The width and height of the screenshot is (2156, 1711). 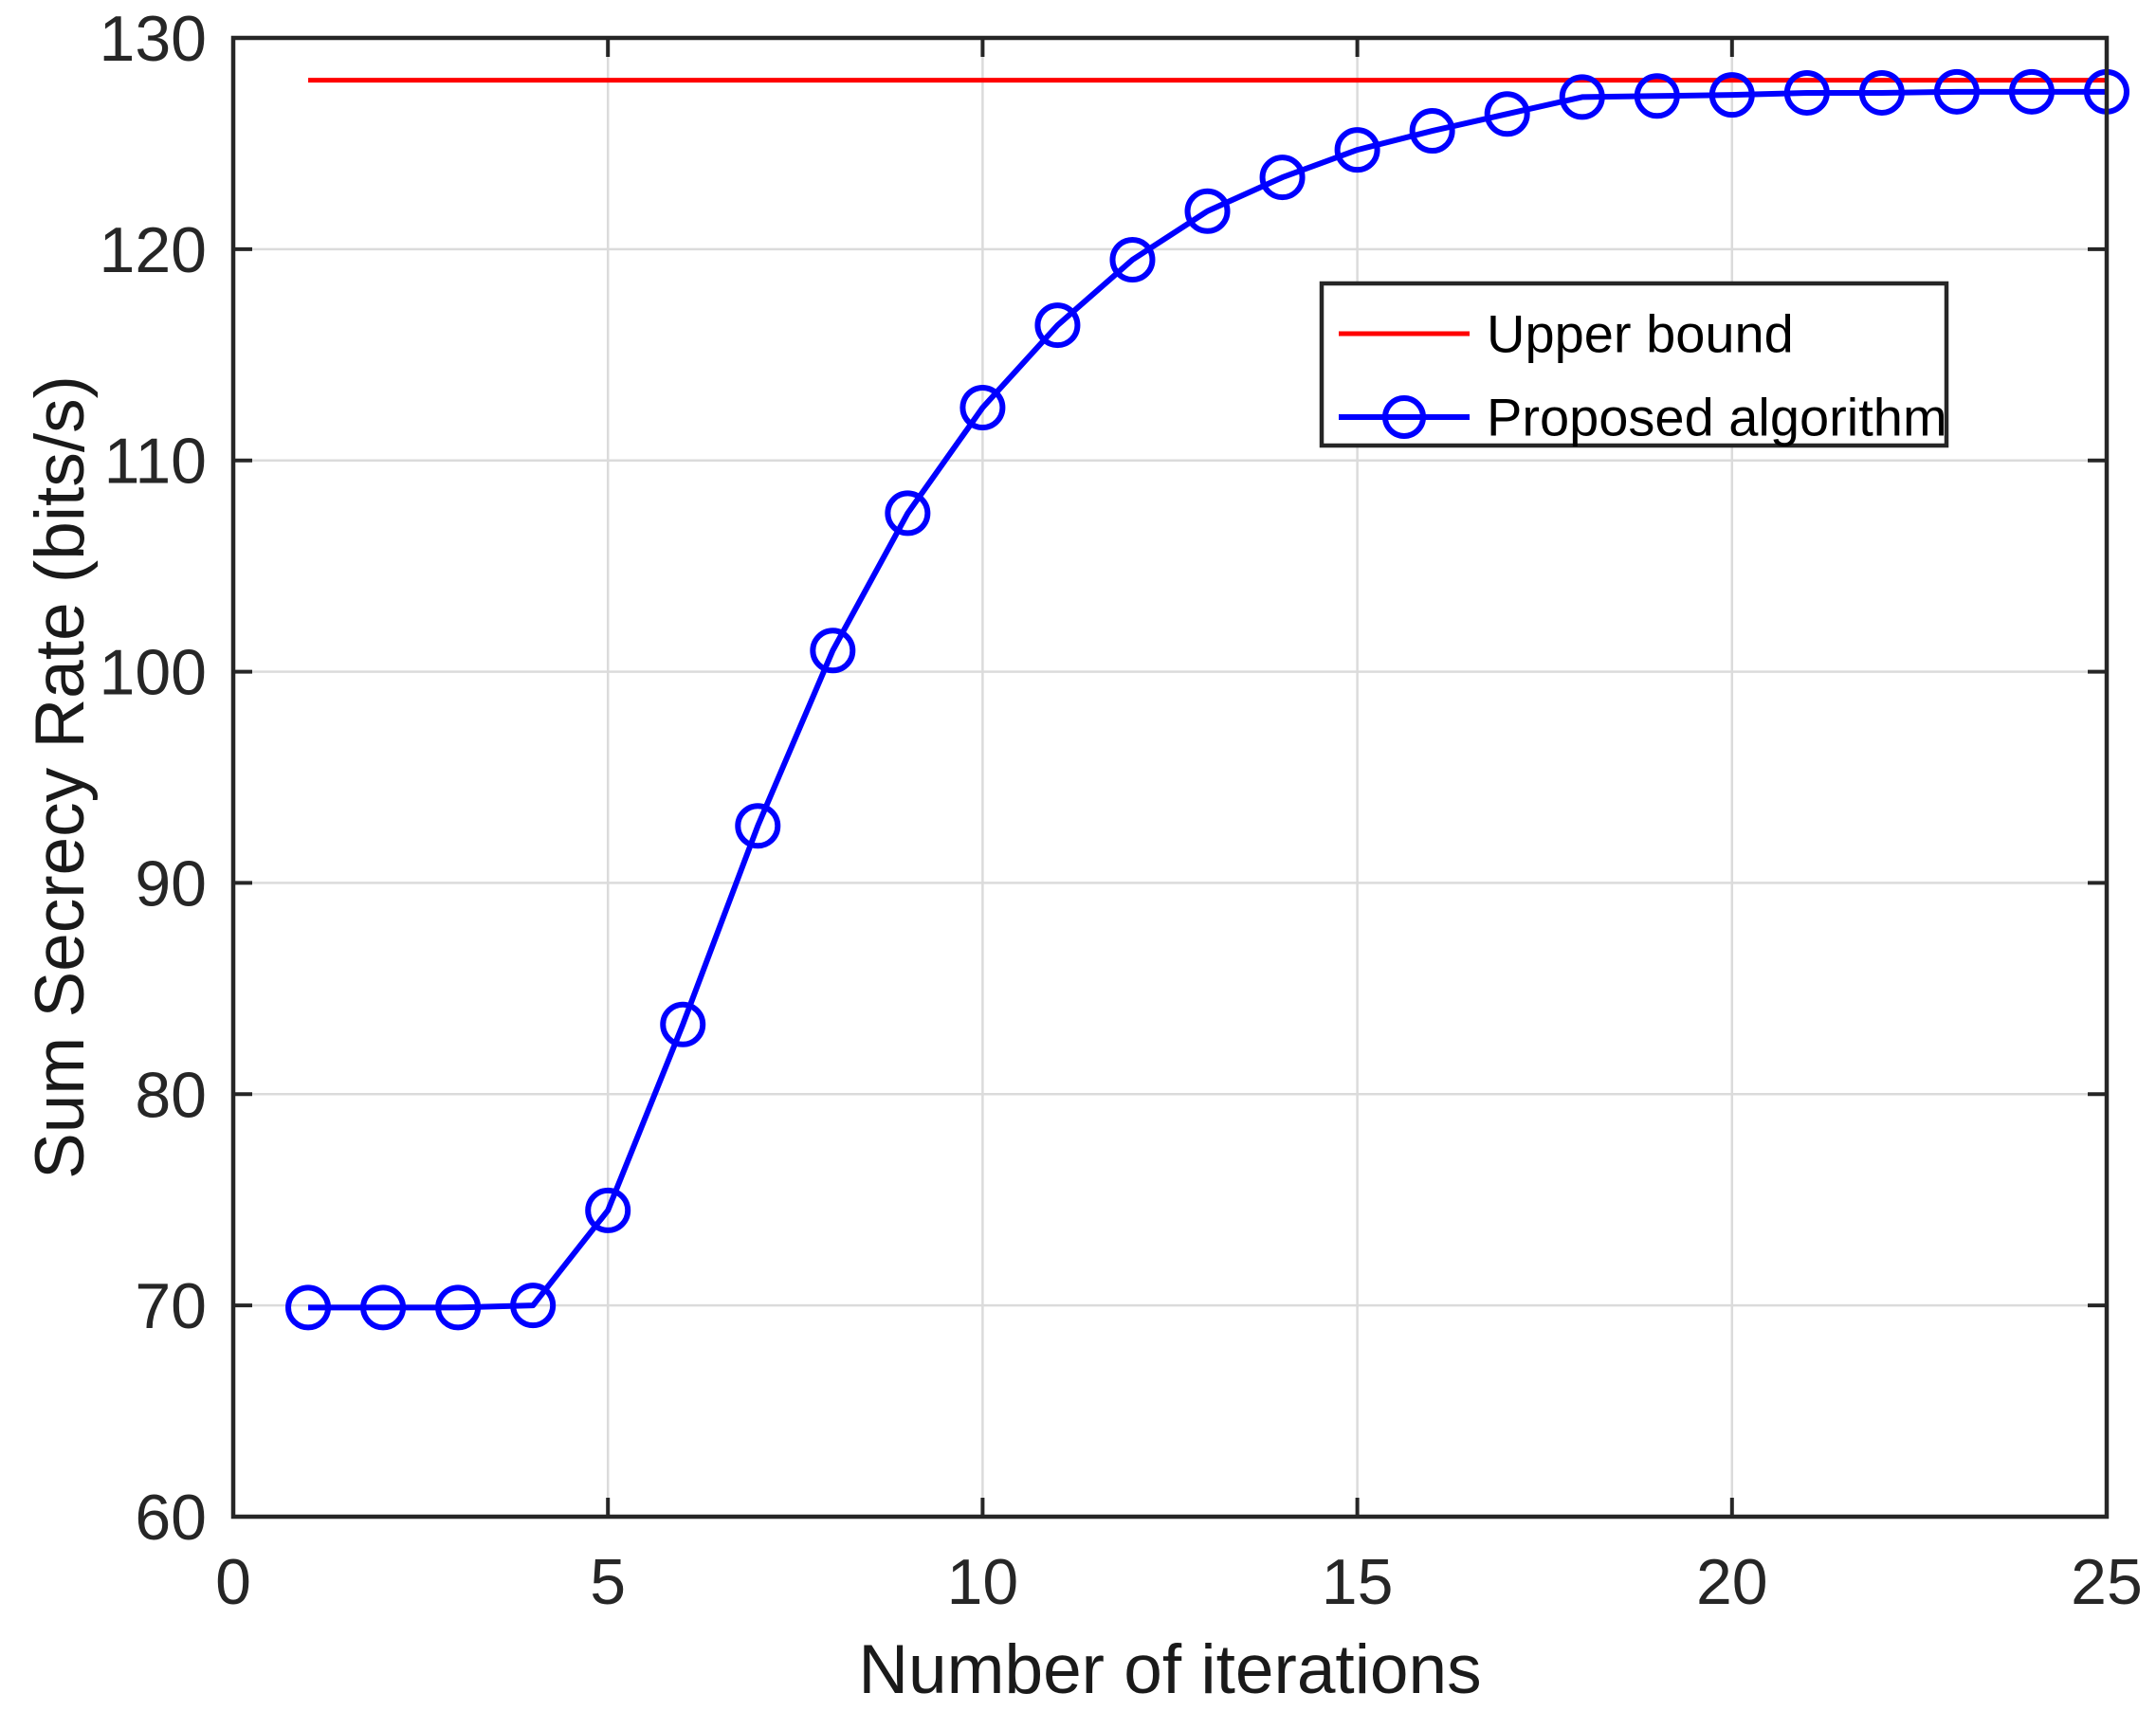 What do you see at coordinates (171, 1518) in the screenshot?
I see `y-tick-label: 60` at bounding box center [171, 1518].